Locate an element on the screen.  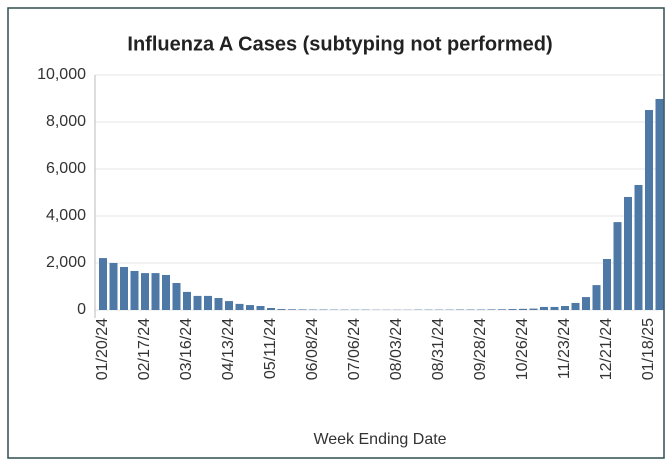
y-tick-label: 6,000 is located at coordinates (66, 168).